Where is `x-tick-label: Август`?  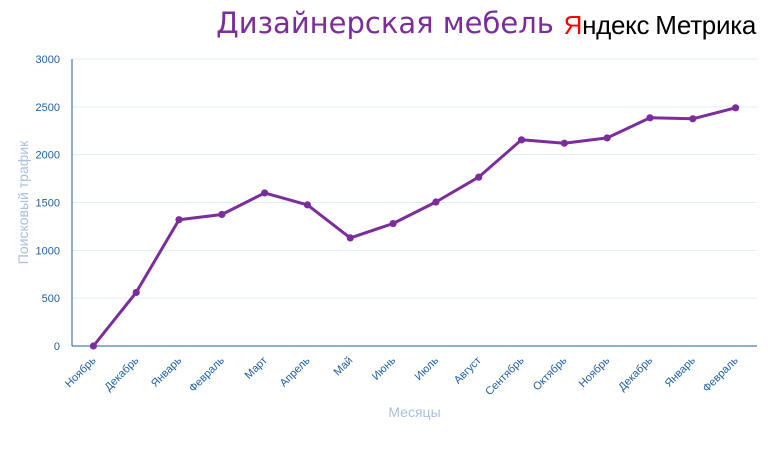
x-tick-label: Август is located at coordinates (468, 371).